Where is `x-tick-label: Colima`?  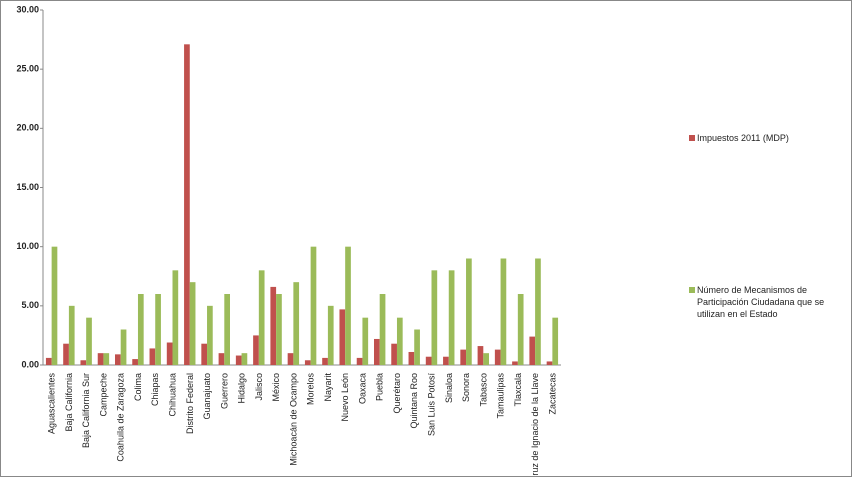
x-tick-label: Colima is located at coordinates (138, 387).